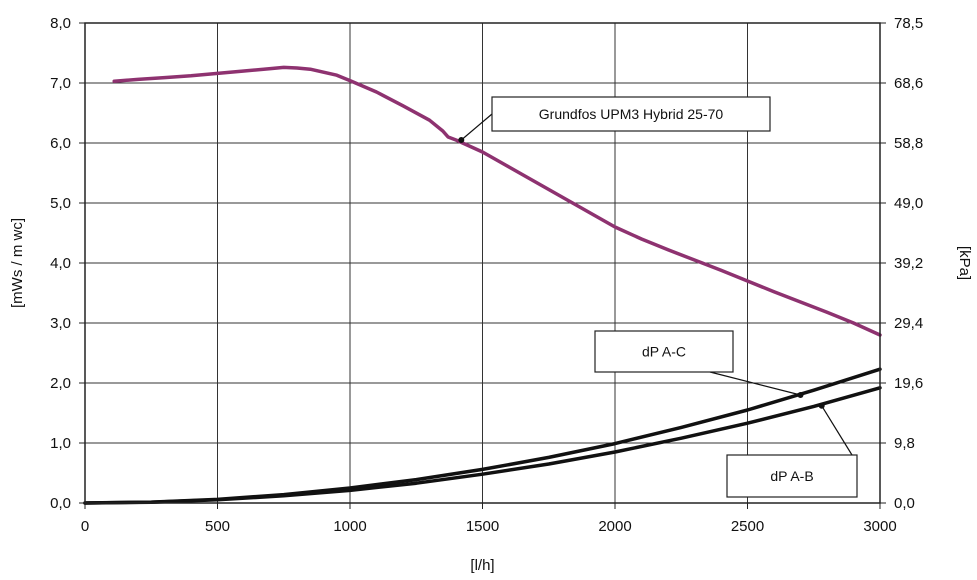  I want to click on y-axis-ticks-left: 0,0 1,0 2,0 3,0 4,0 5,0 6,0 7,0 8,0, so click(67, 263).